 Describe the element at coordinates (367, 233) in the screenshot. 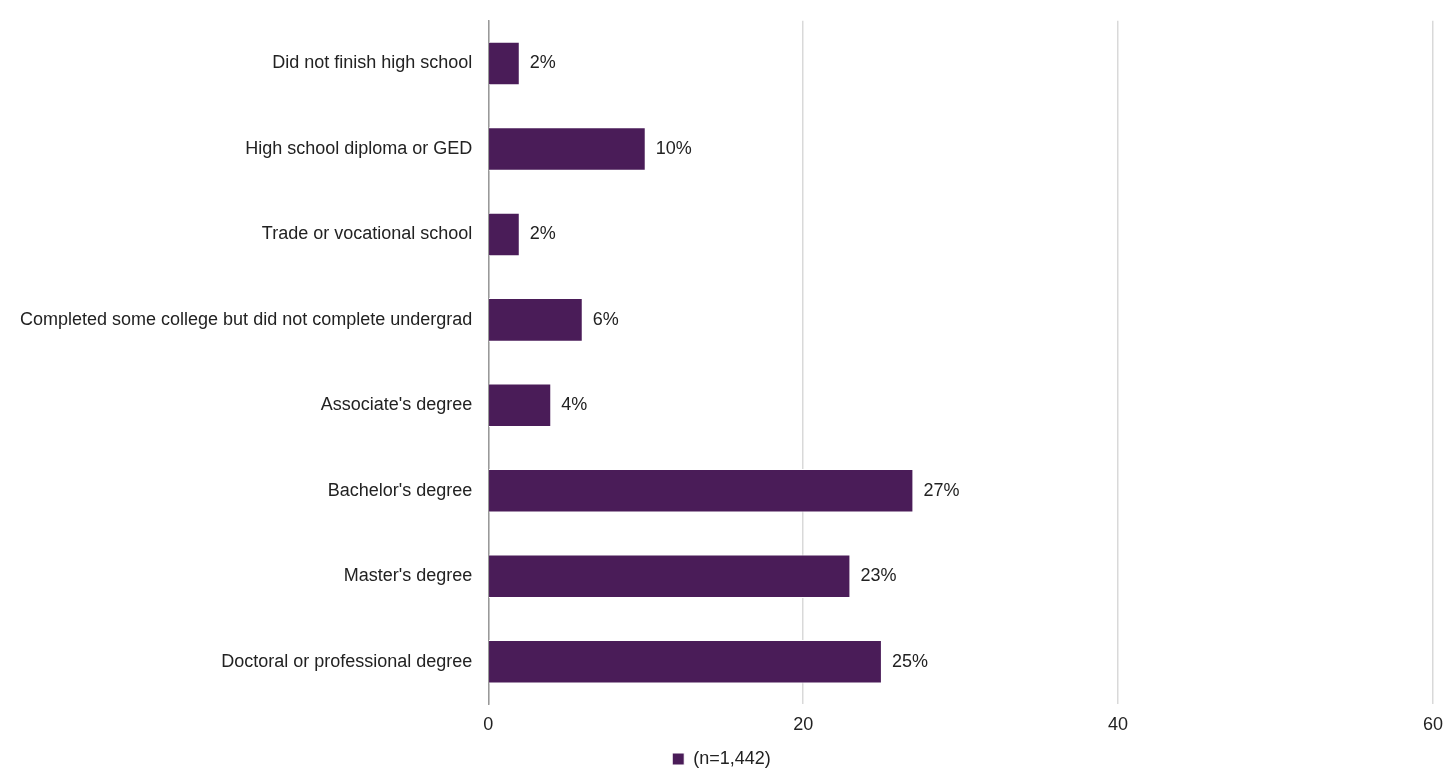

I see `y-tick-label: Trade or vocational school` at that location.